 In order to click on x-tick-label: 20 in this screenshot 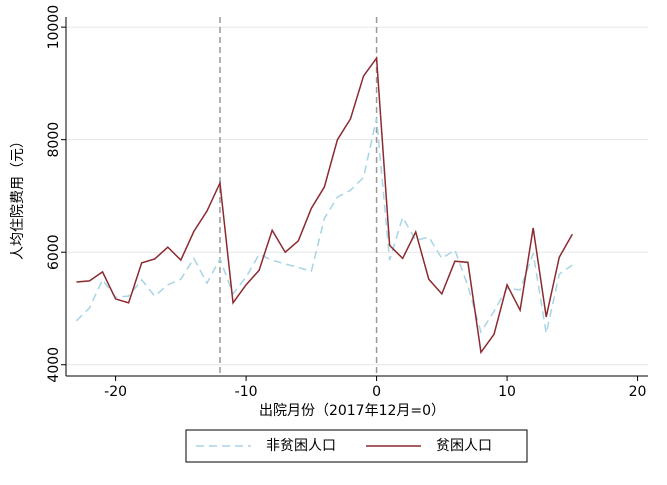, I will do `click(638, 392)`.